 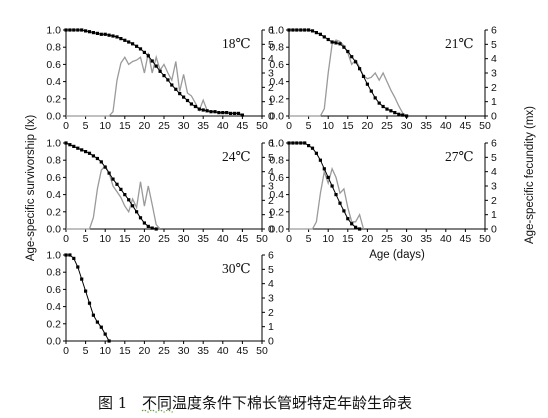 What do you see at coordinates (145, 239) in the screenshot?
I see `x-tick-label: 20` at bounding box center [145, 239].